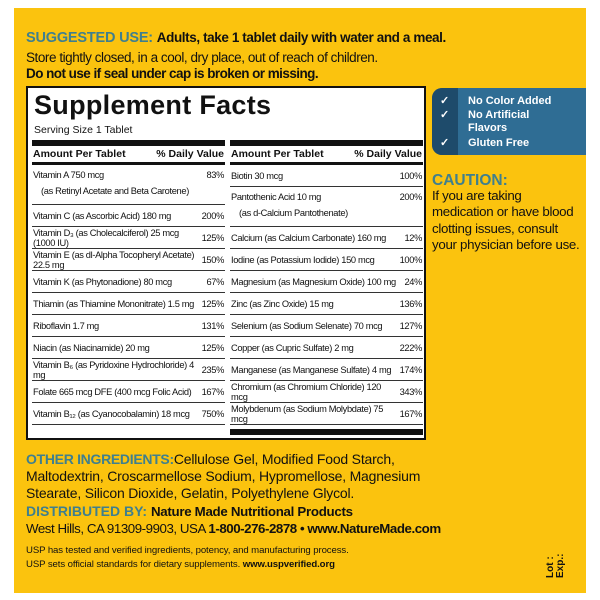 The image size is (600, 600). What do you see at coordinates (326, 155) in the screenshot?
I see `facts-header: Amount Per Tablet % Daily Value` at bounding box center [326, 155].